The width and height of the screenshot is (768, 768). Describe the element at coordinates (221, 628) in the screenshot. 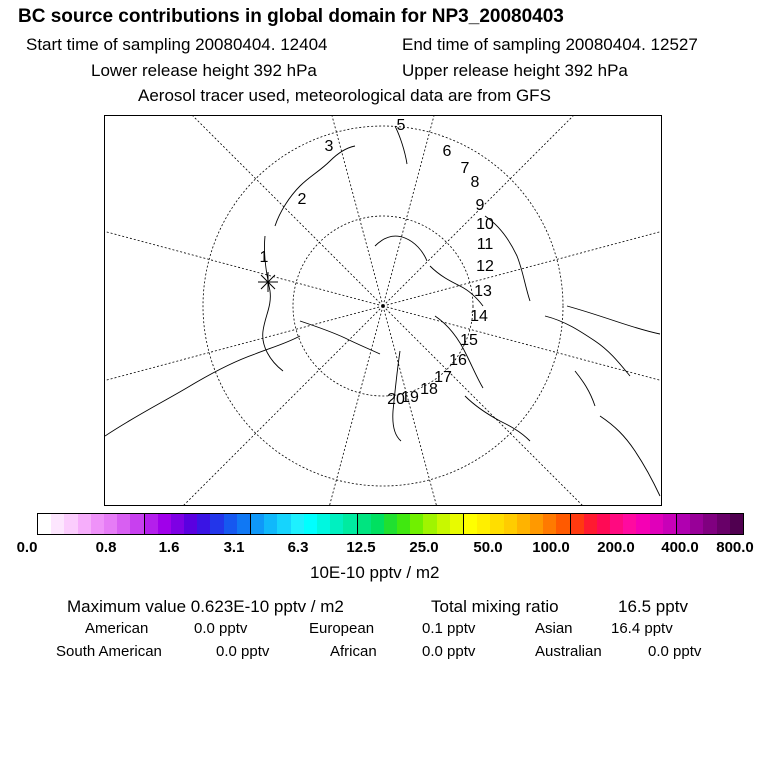

I see `american-value: 0.0 pptv` at that location.